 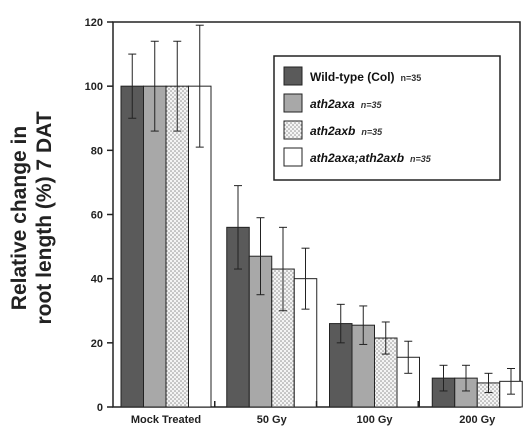 I want to click on y-axis-label-line-2: root length (%) 7 DAT, so click(x=44, y=217).